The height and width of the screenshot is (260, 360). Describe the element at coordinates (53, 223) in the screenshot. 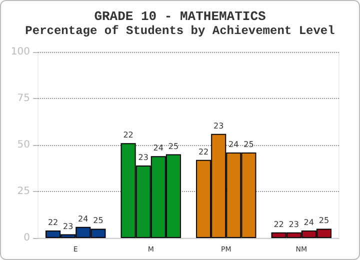

I see `series-label: 22` at that location.